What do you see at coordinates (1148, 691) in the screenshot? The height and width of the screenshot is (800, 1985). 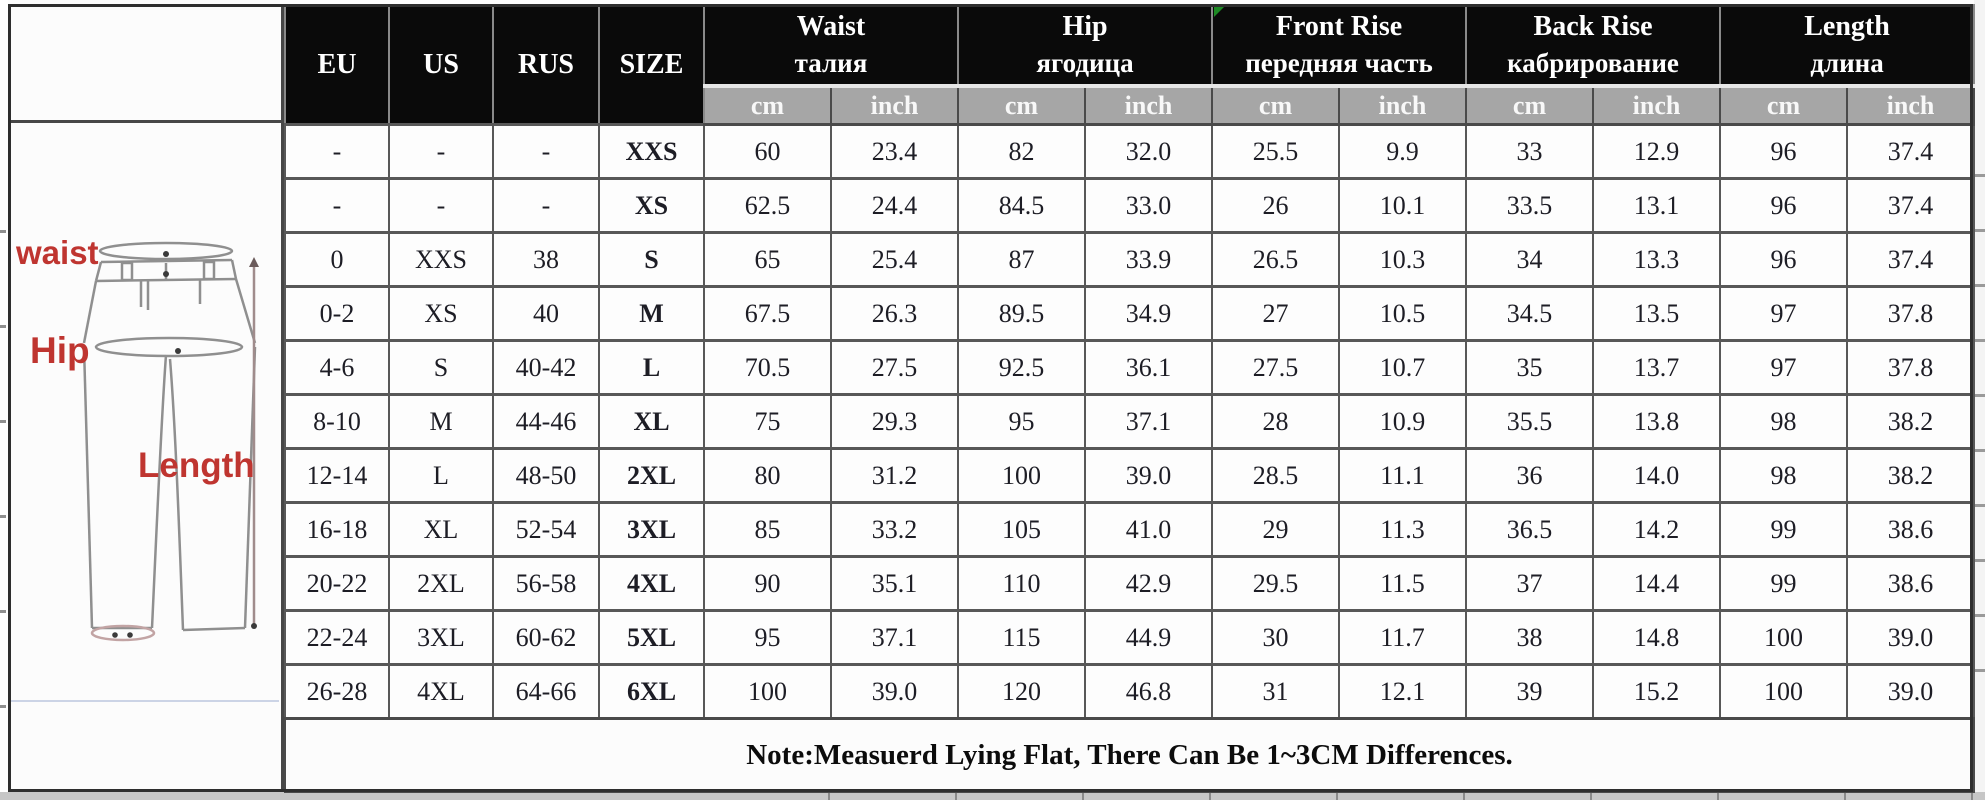 I see `cell-hip-inch: 46.8` at bounding box center [1148, 691].